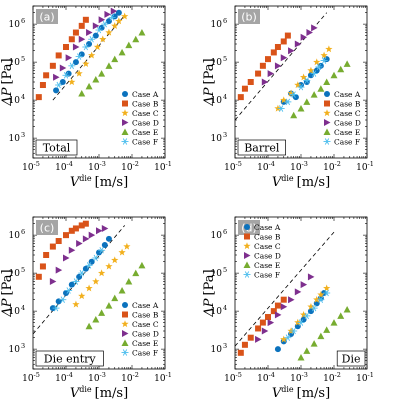 The height and width of the screenshot is (411, 411). What do you see at coordinates (314, 182) in the screenshot?
I see `x-axis-unit: [m/s]` at bounding box center [314, 182].